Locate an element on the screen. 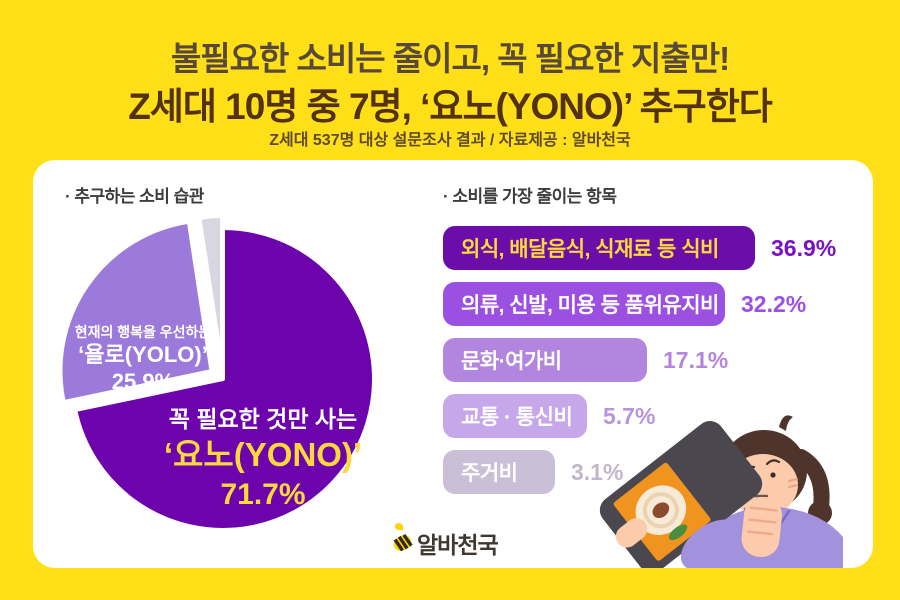 The width and height of the screenshot is (900, 600). logo-text: 알바천국 is located at coordinates (458, 545).